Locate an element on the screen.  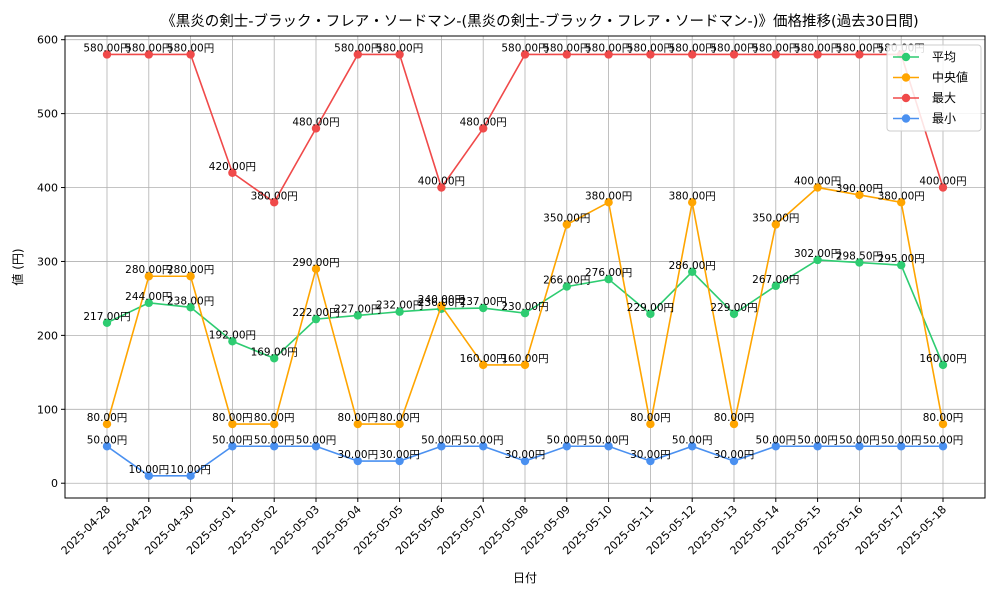
data-label: 302.00円 is located at coordinates (817, 254).